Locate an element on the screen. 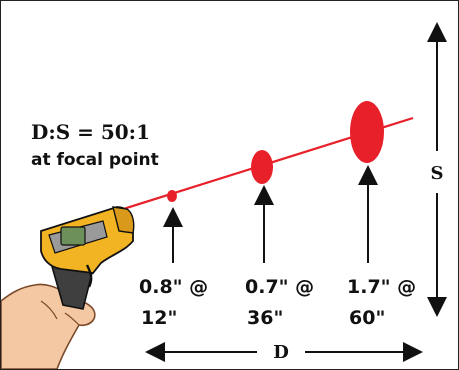 Image resolution: width=459 pixels, height=370 pixels. spot-small-distance-label: 12" is located at coordinates (159, 318).